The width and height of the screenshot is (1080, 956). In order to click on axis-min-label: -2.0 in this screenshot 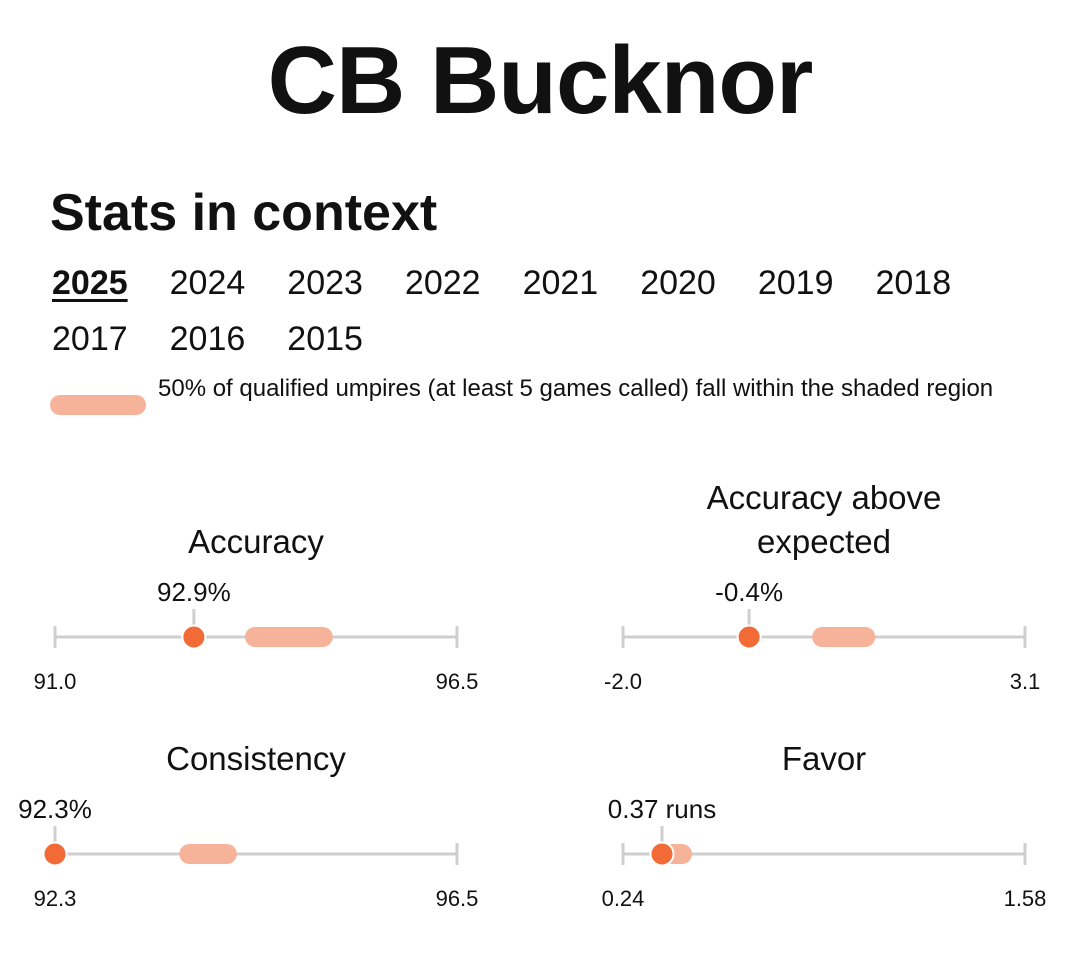, I will do `click(623, 681)`.